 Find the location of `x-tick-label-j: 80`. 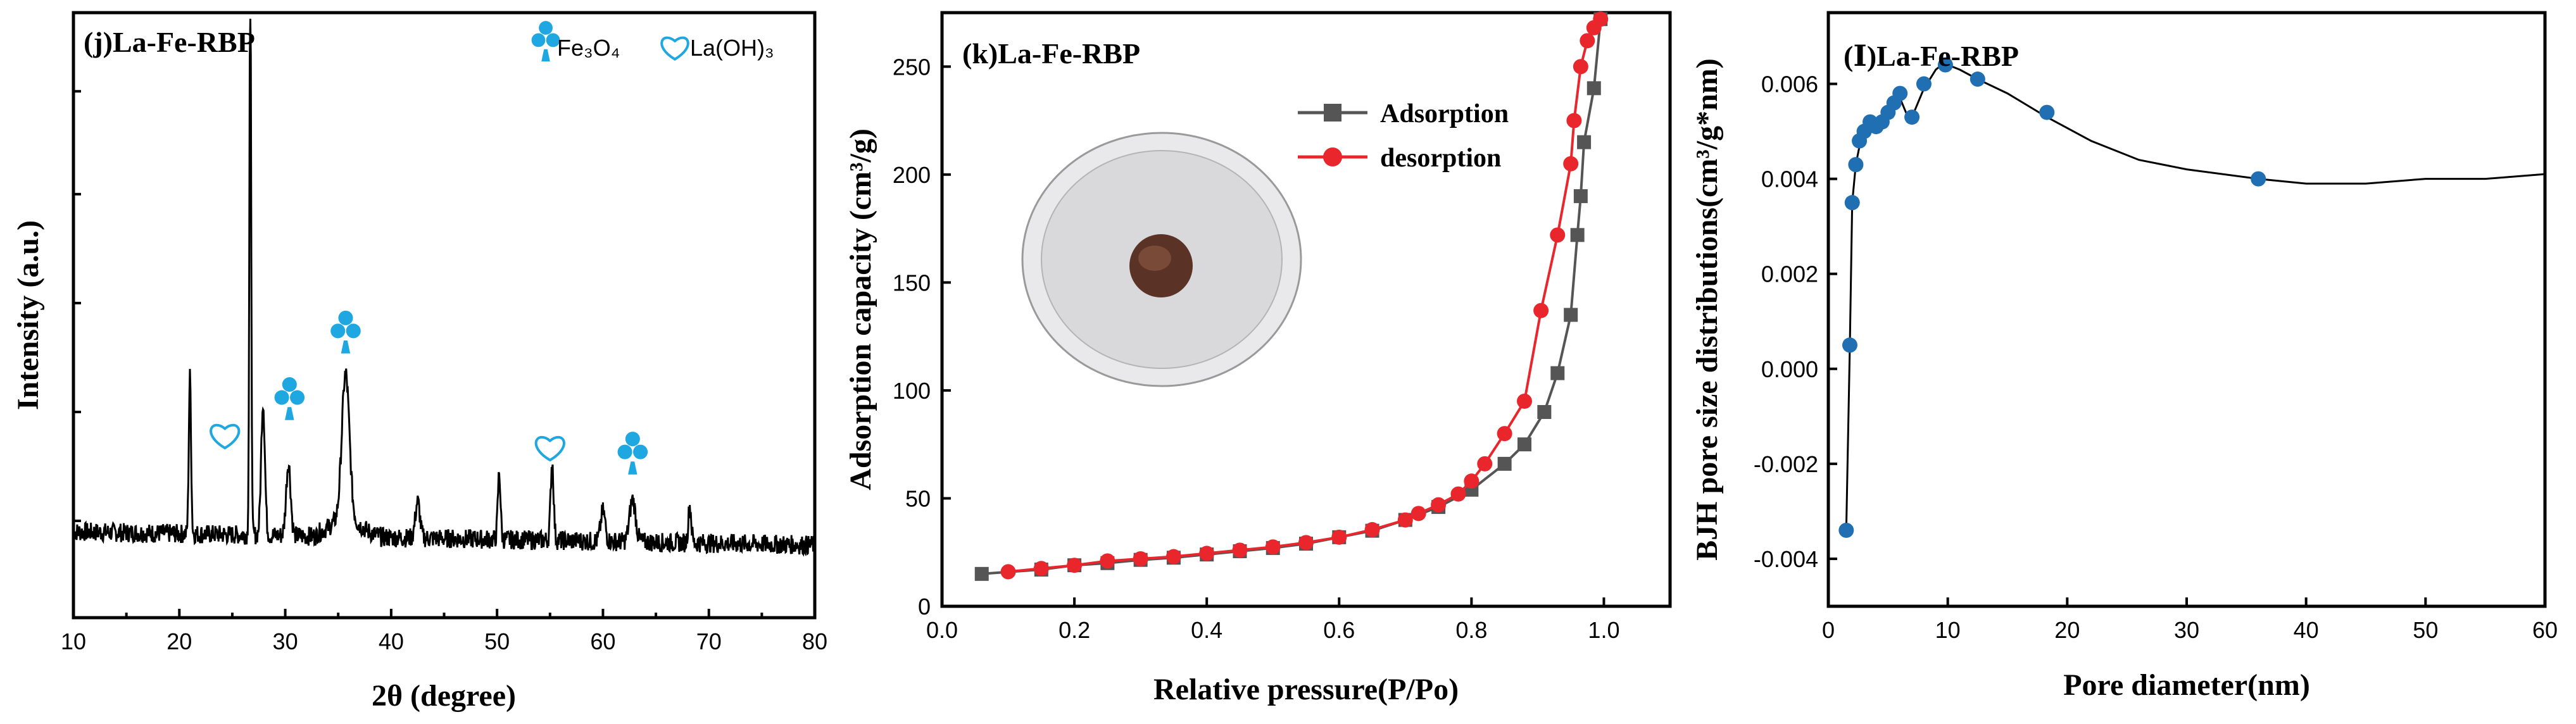

x-tick-label-j: 80 is located at coordinates (814, 641).